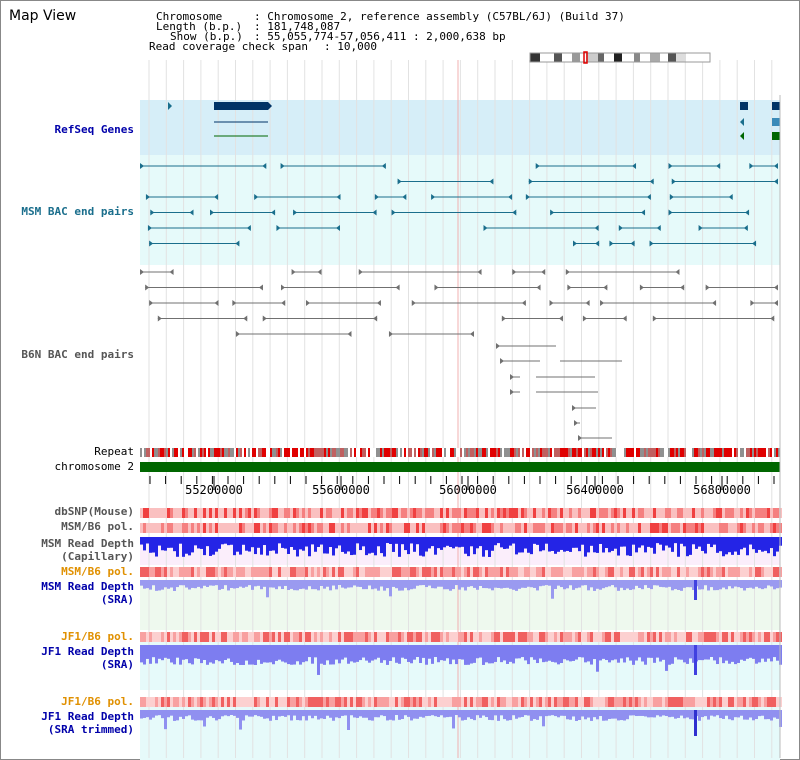  What do you see at coordinates (77, 354) in the screenshot?
I see `track-label-b6n-bac: B6N BAC end pairs` at bounding box center [77, 354].